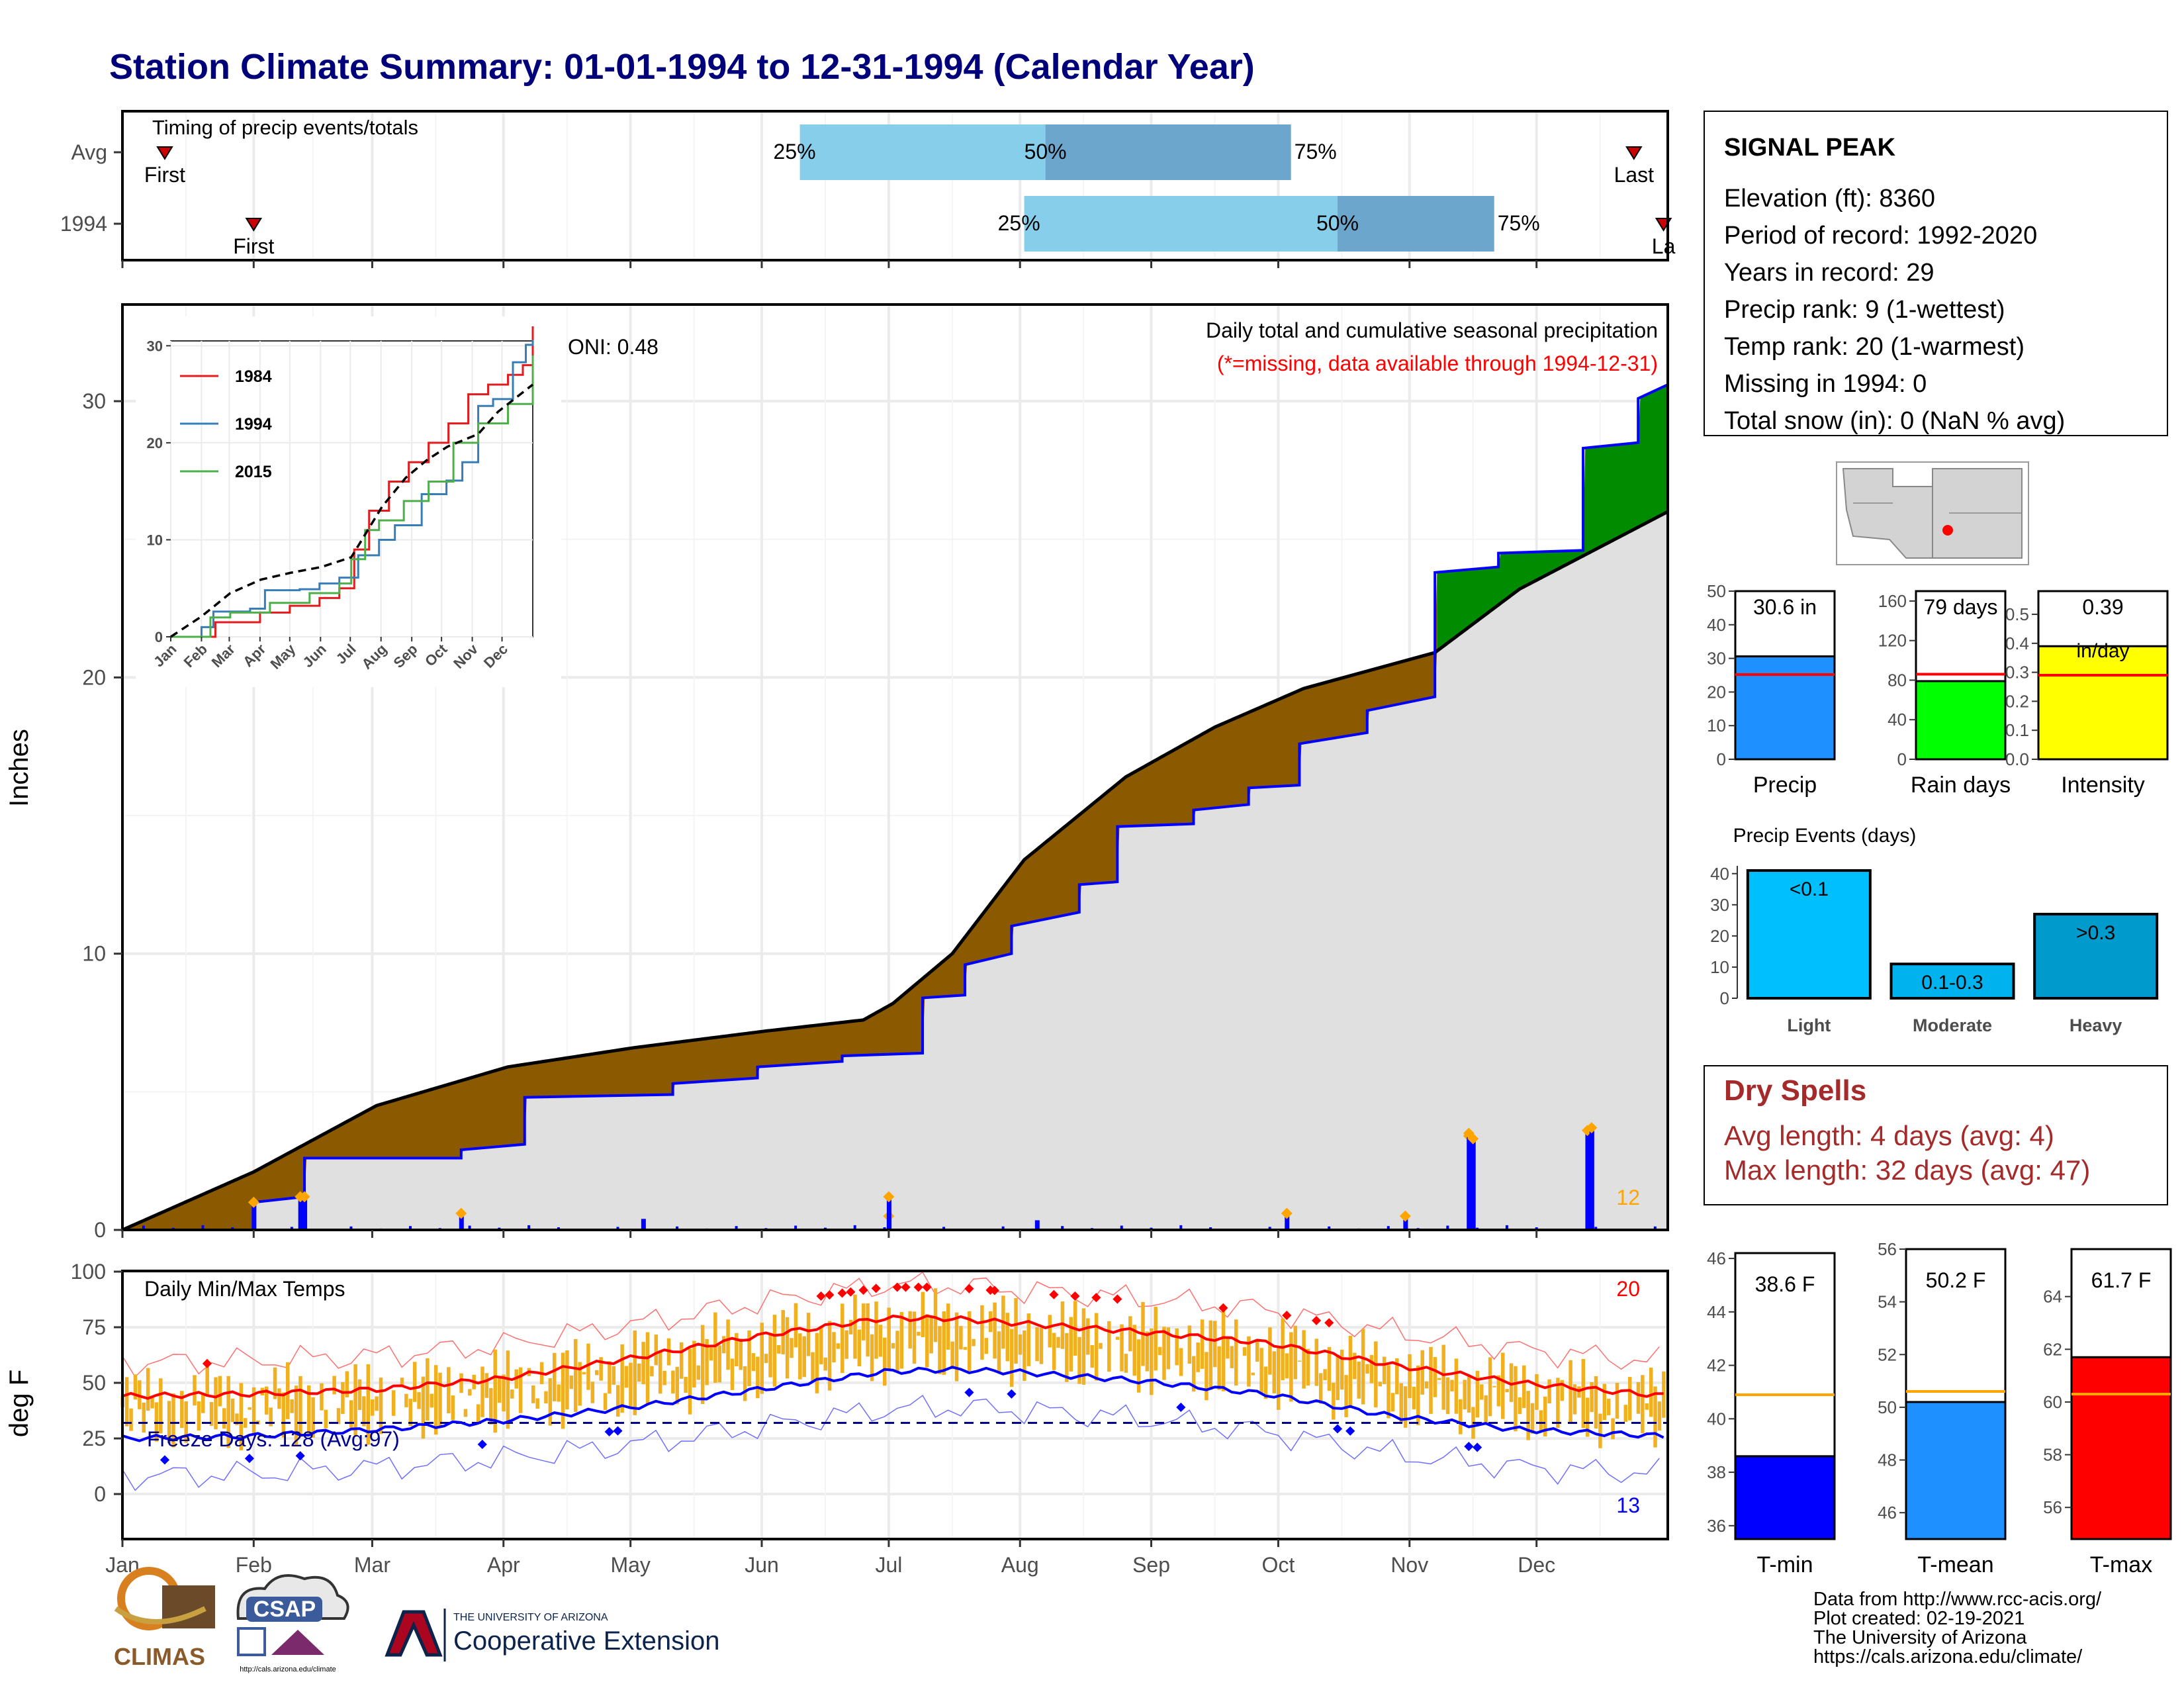 This screenshot has width=2184, height=1688. What do you see at coordinates (1716, 692) in the screenshot?
I see `mini-bar-ytick-label: 20` at bounding box center [1716, 692].